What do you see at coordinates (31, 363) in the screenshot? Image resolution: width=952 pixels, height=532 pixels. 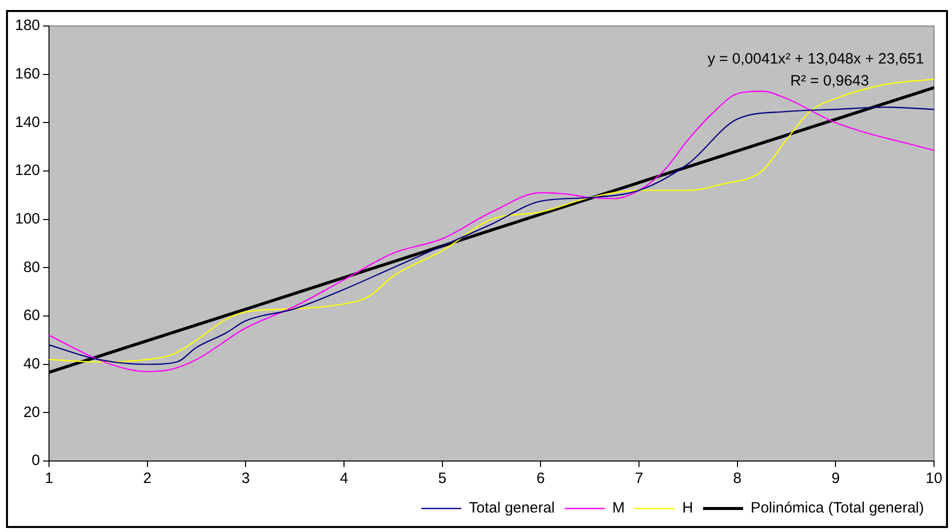 I see `y-tick-label: 40` at bounding box center [31, 363].